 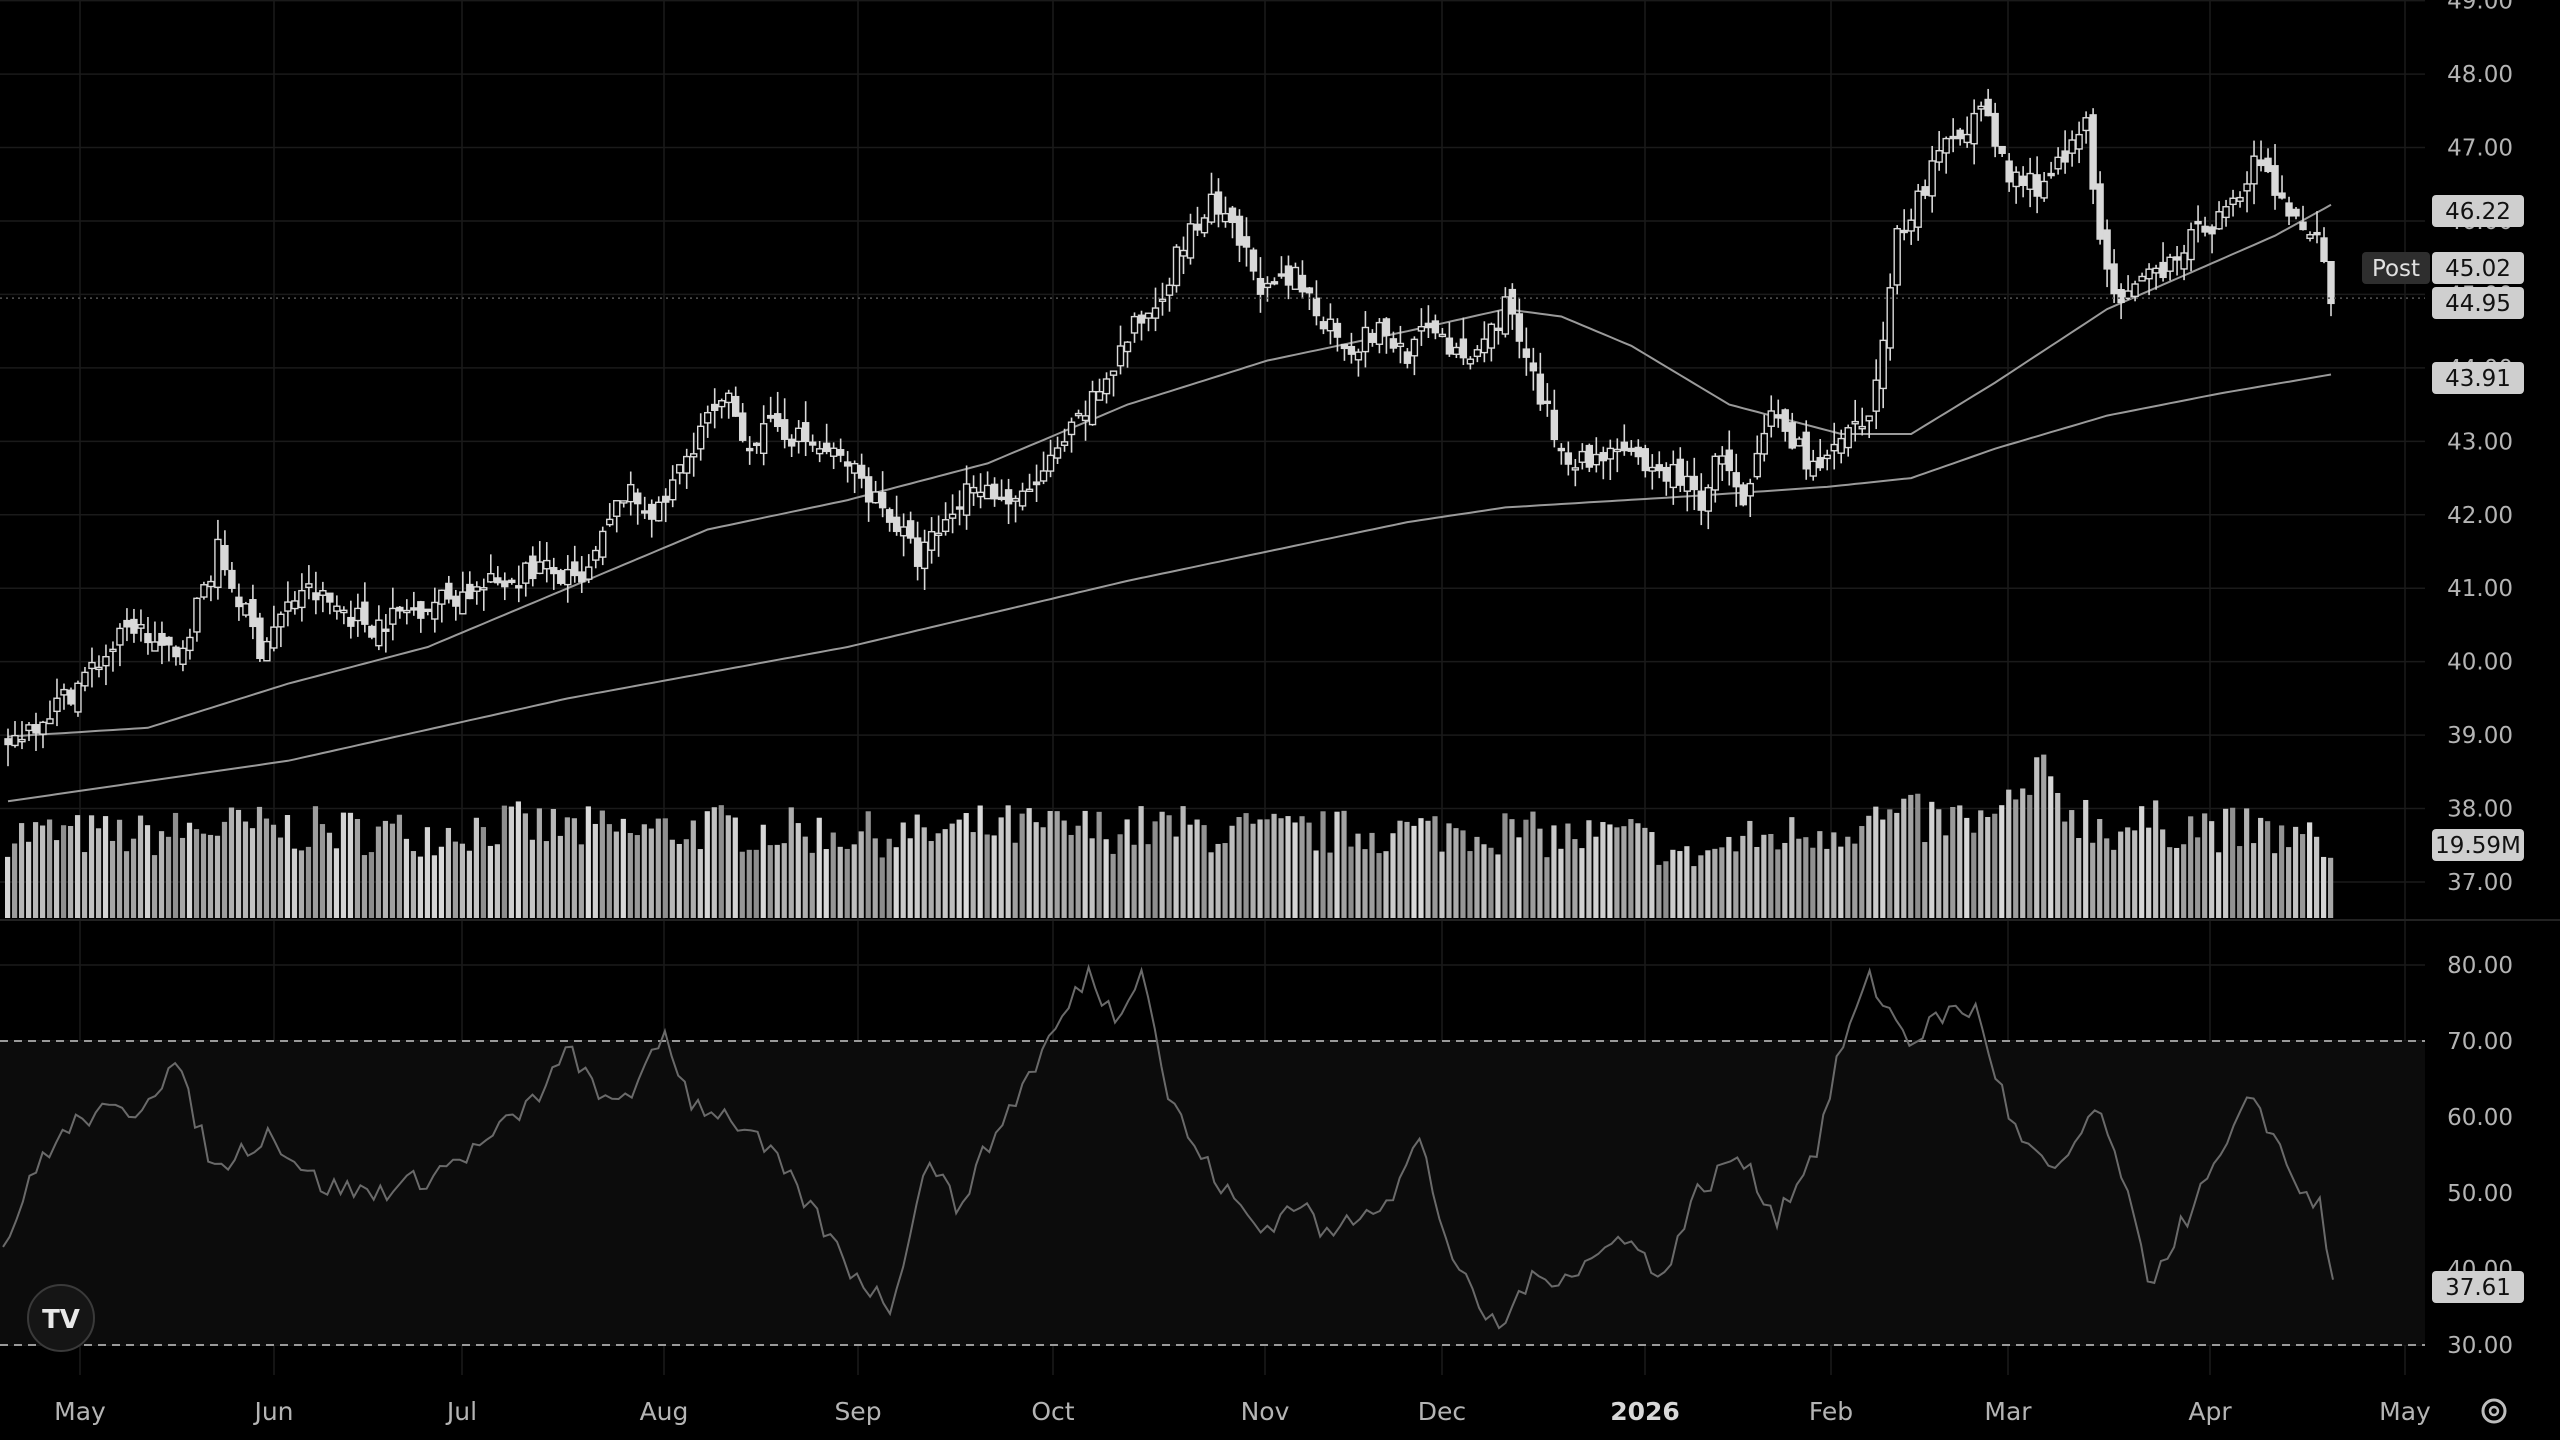 I want to click on time-axis: May Jun Jul Aug Sep Oct Nov Dec 2026 Feb Mar Apr May, so click(x=1242, y=1411).